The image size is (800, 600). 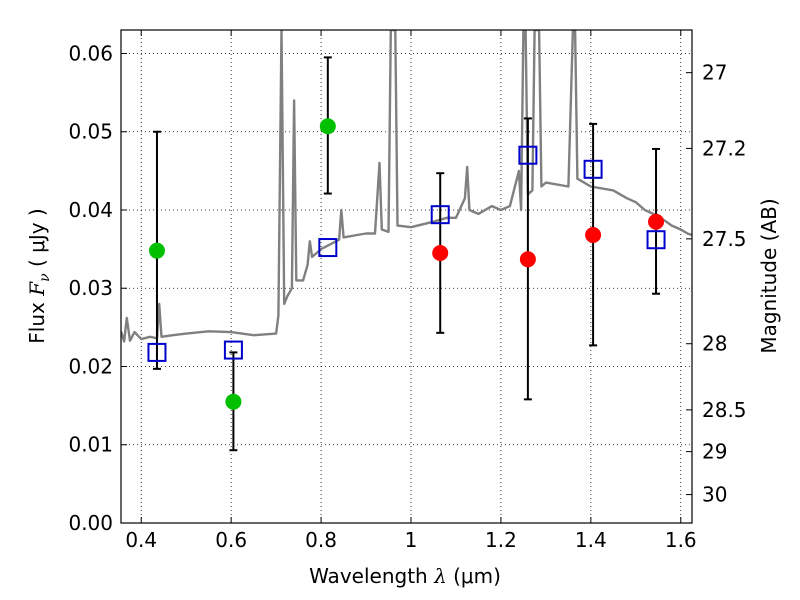 What do you see at coordinates (714, 344) in the screenshot?
I see `y2-tick-label: 28` at bounding box center [714, 344].